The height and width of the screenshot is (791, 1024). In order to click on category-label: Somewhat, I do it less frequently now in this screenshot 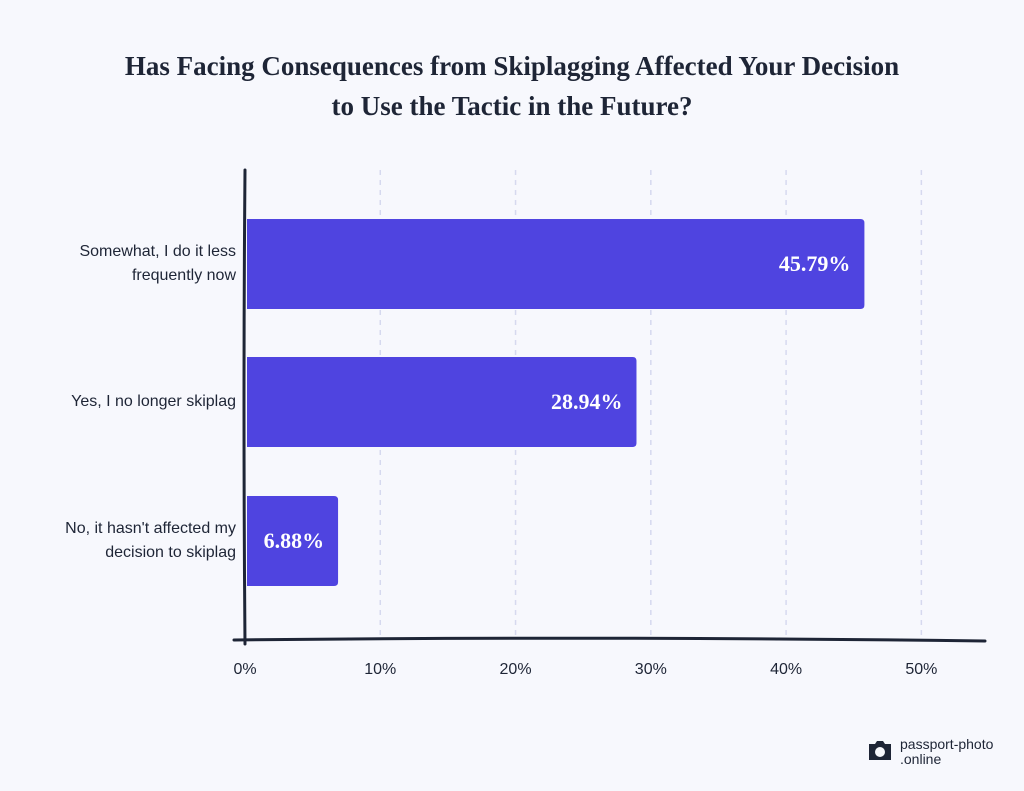, I will do `click(157, 263)`.